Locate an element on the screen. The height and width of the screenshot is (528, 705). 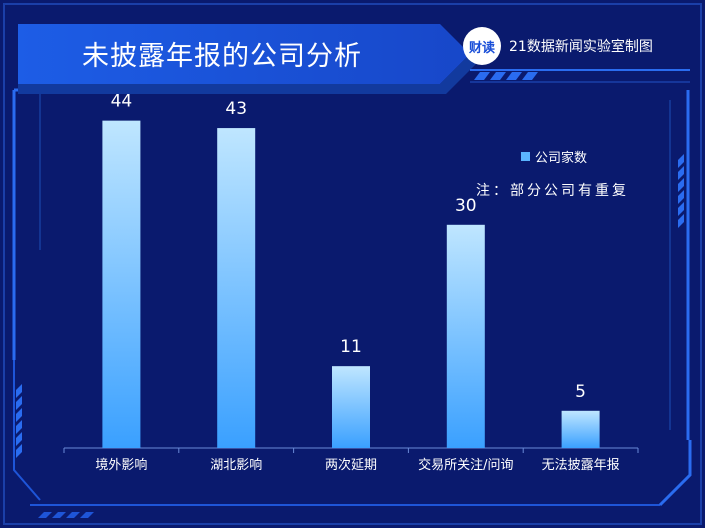
category-label-1: 湖北影响 is located at coordinates (236, 465).